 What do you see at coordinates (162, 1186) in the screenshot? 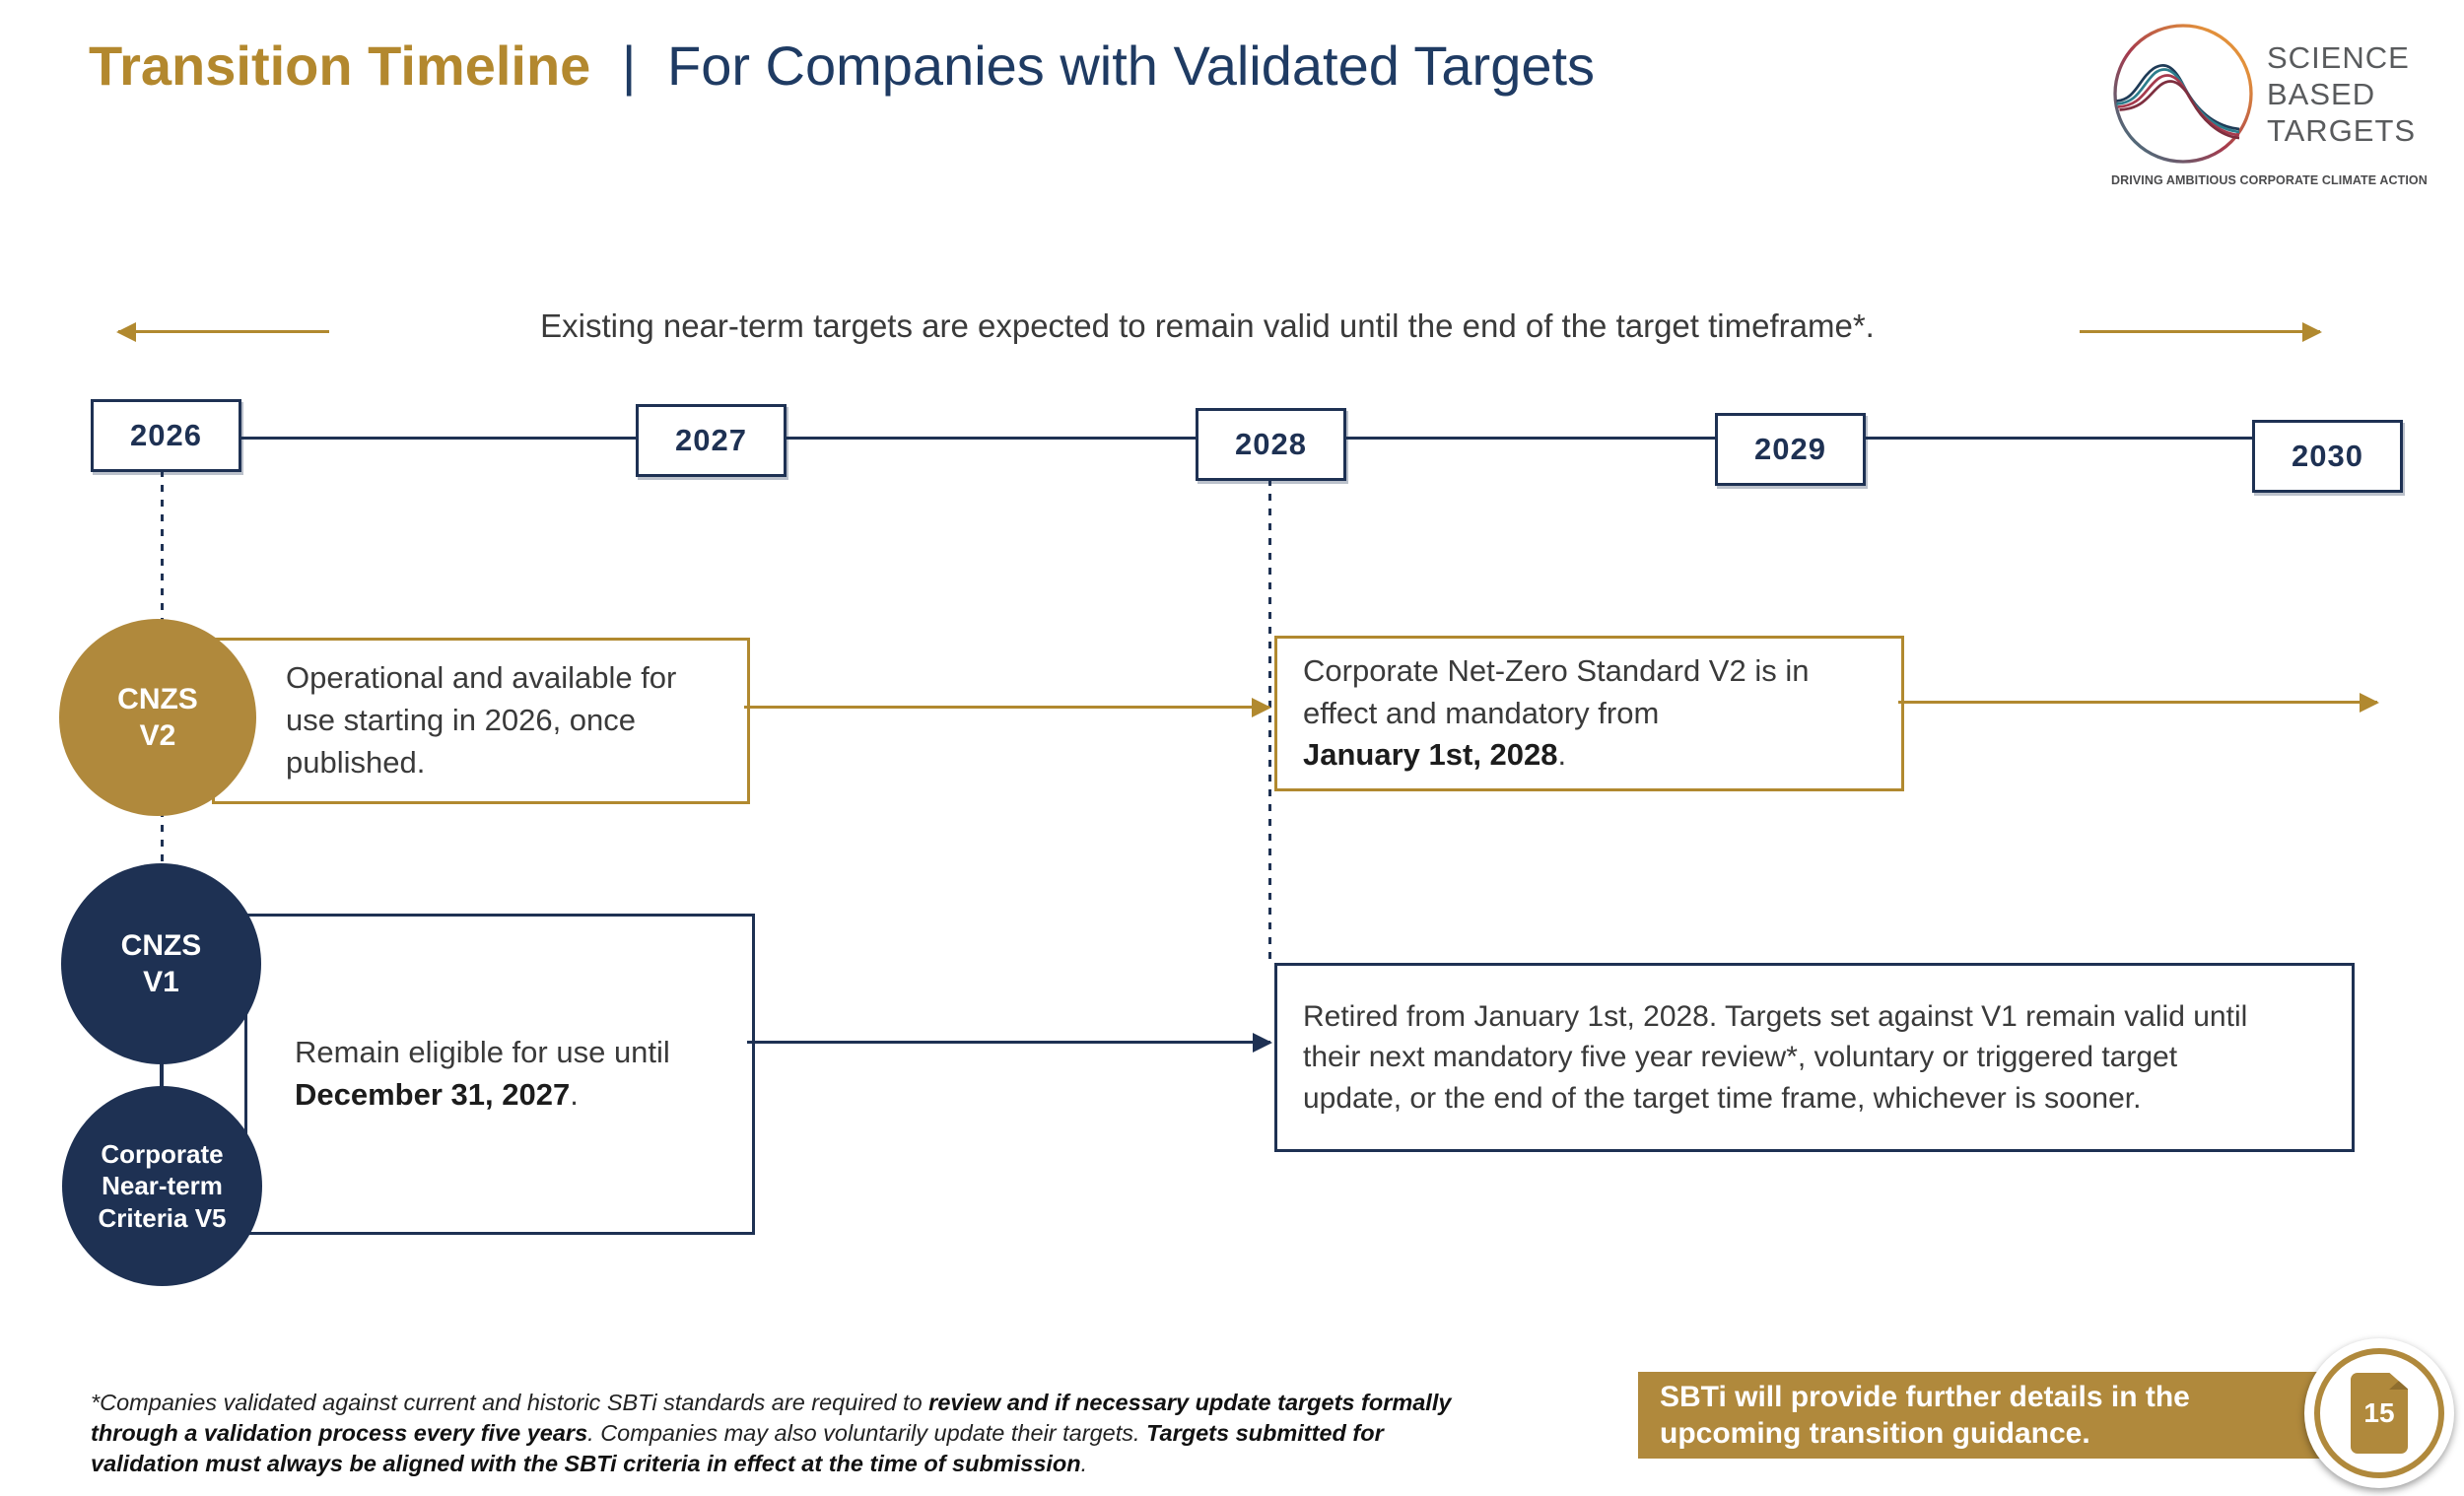
I see `node-near-term-criteria: Corporate Near-term Criteria V5` at bounding box center [162, 1186].